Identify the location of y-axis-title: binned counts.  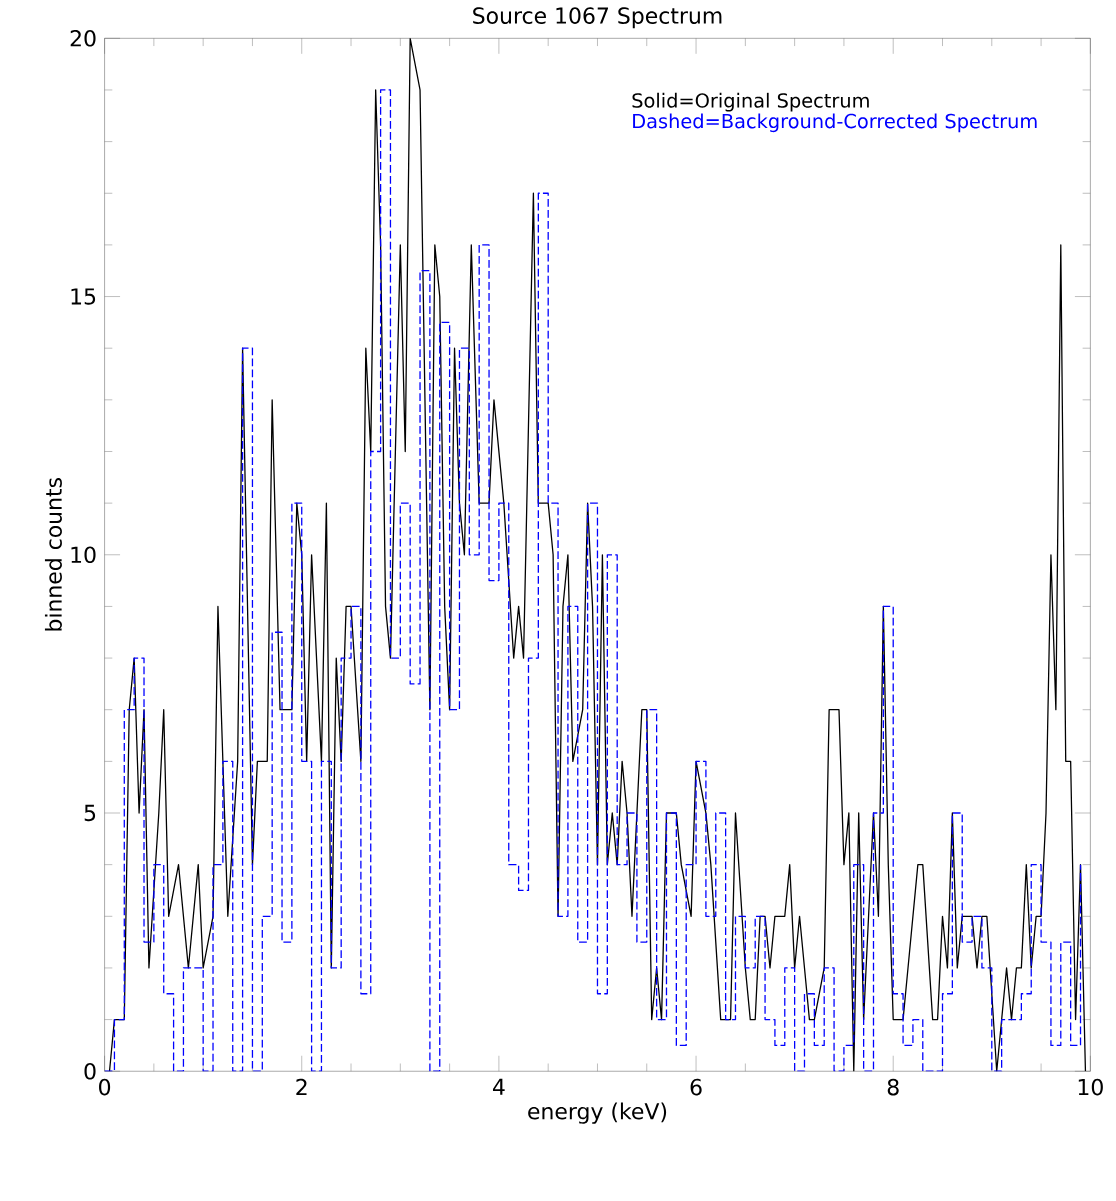
(54, 554).